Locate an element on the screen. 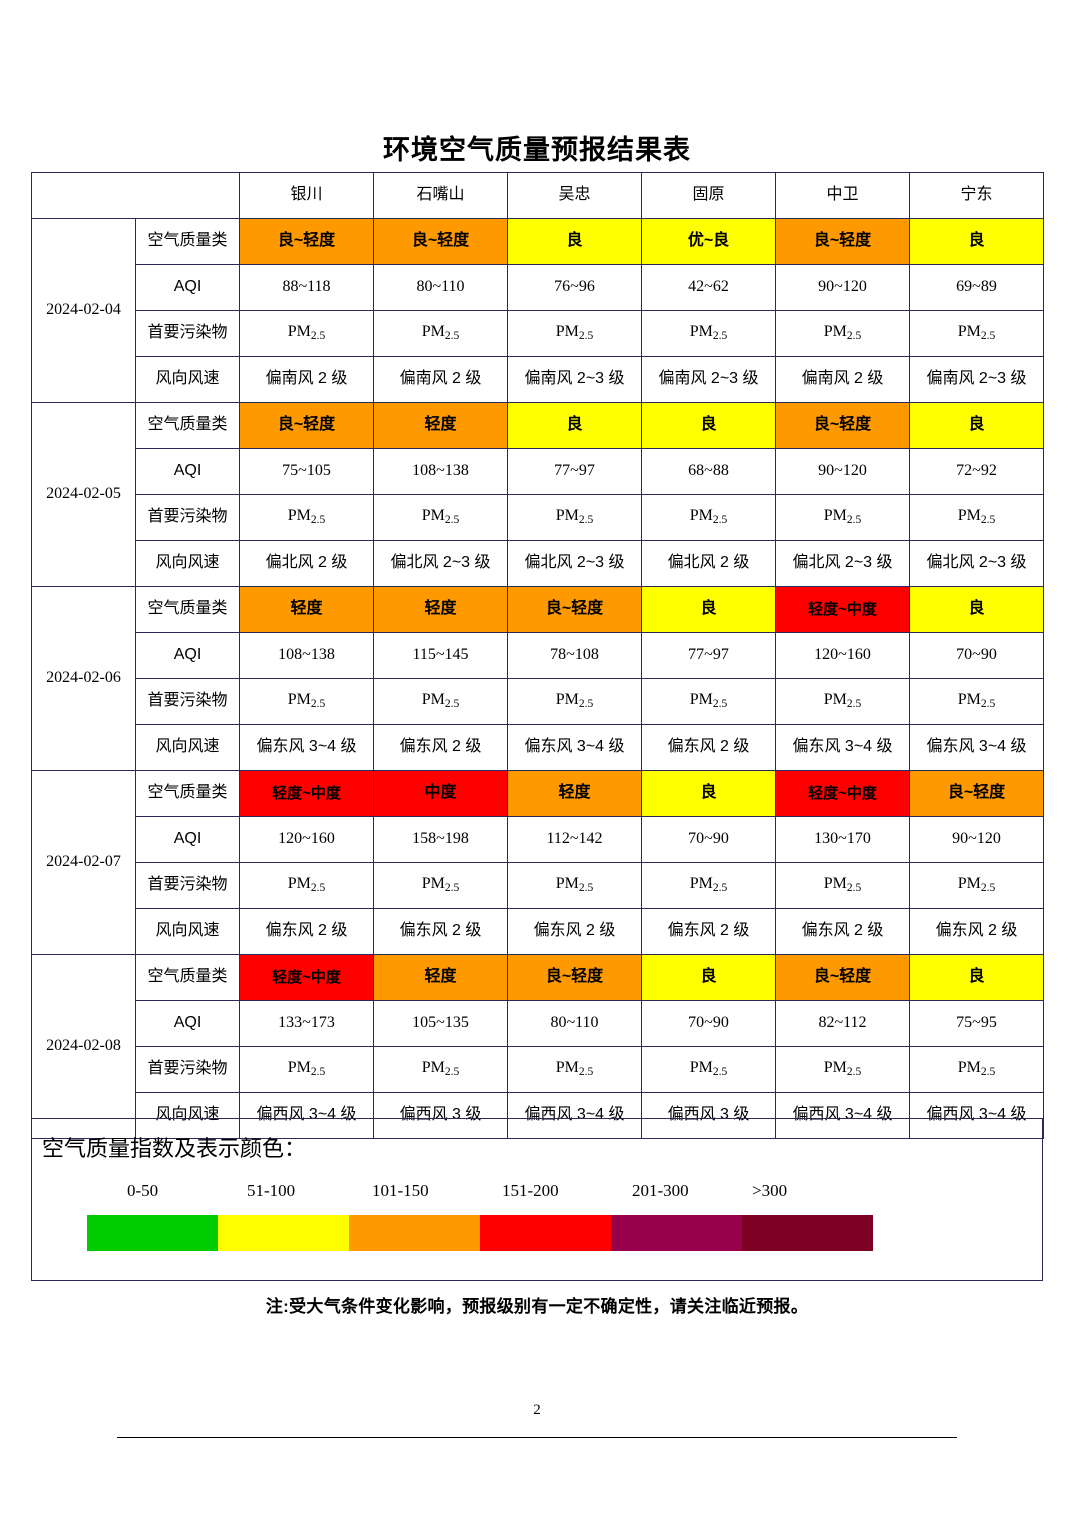 Image resolution: width=1074 pixels, height=1520 pixels. table-row: AQI 108~138 115~145 78~108 77~97 120~160 70~90 is located at coordinates (538, 655).